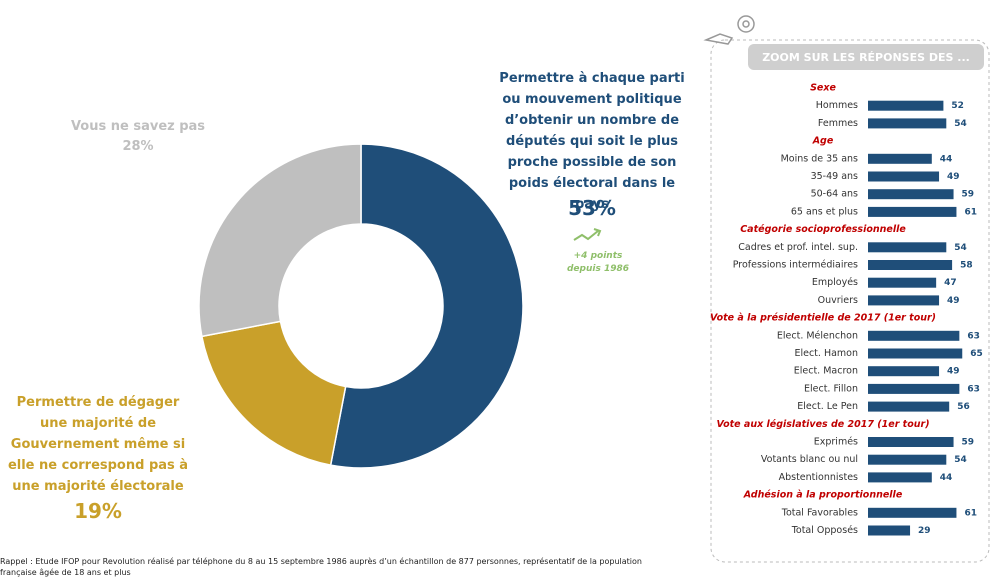  I want to click on category-label: Abstentionnistes, so click(818, 477).